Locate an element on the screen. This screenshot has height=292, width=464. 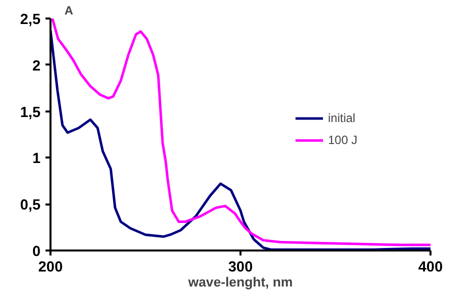
y-axis-title: A is located at coordinates (69, 11).